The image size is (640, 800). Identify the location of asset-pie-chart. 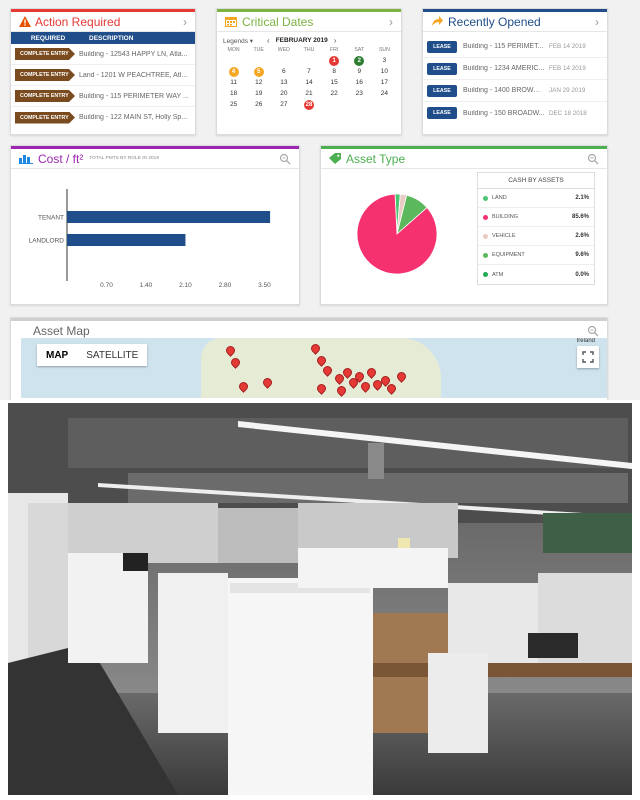
(397, 234).